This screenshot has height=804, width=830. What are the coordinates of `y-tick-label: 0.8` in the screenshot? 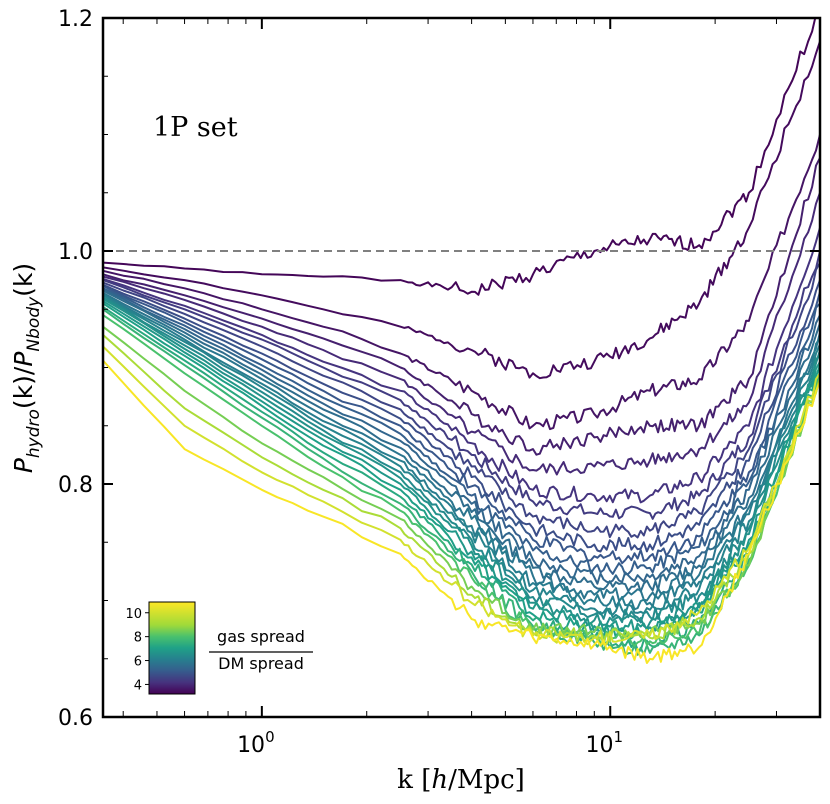 It's located at (75, 485).